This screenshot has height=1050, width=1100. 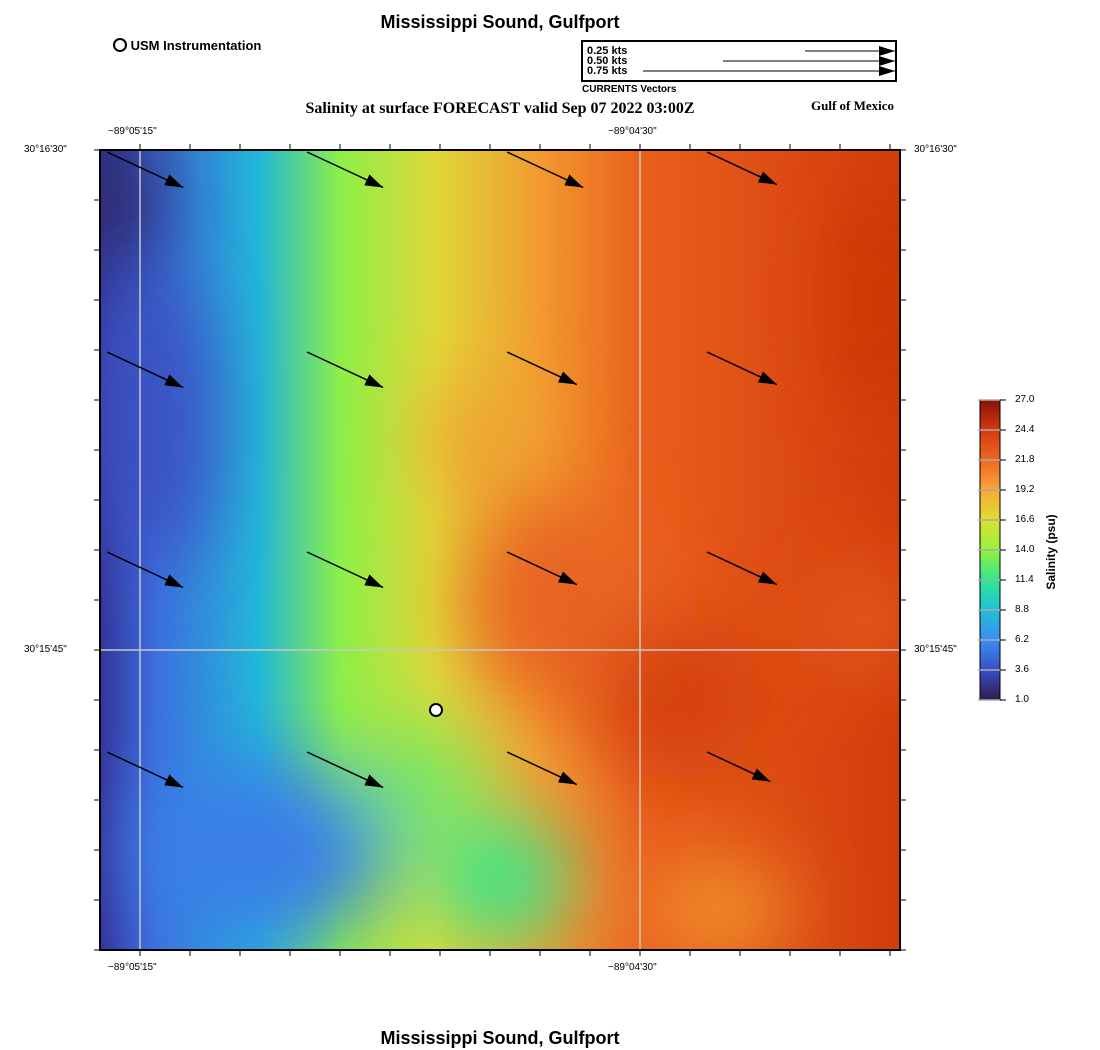 I want to click on colorbar-tick-label: 16.6, so click(x=1025, y=519).